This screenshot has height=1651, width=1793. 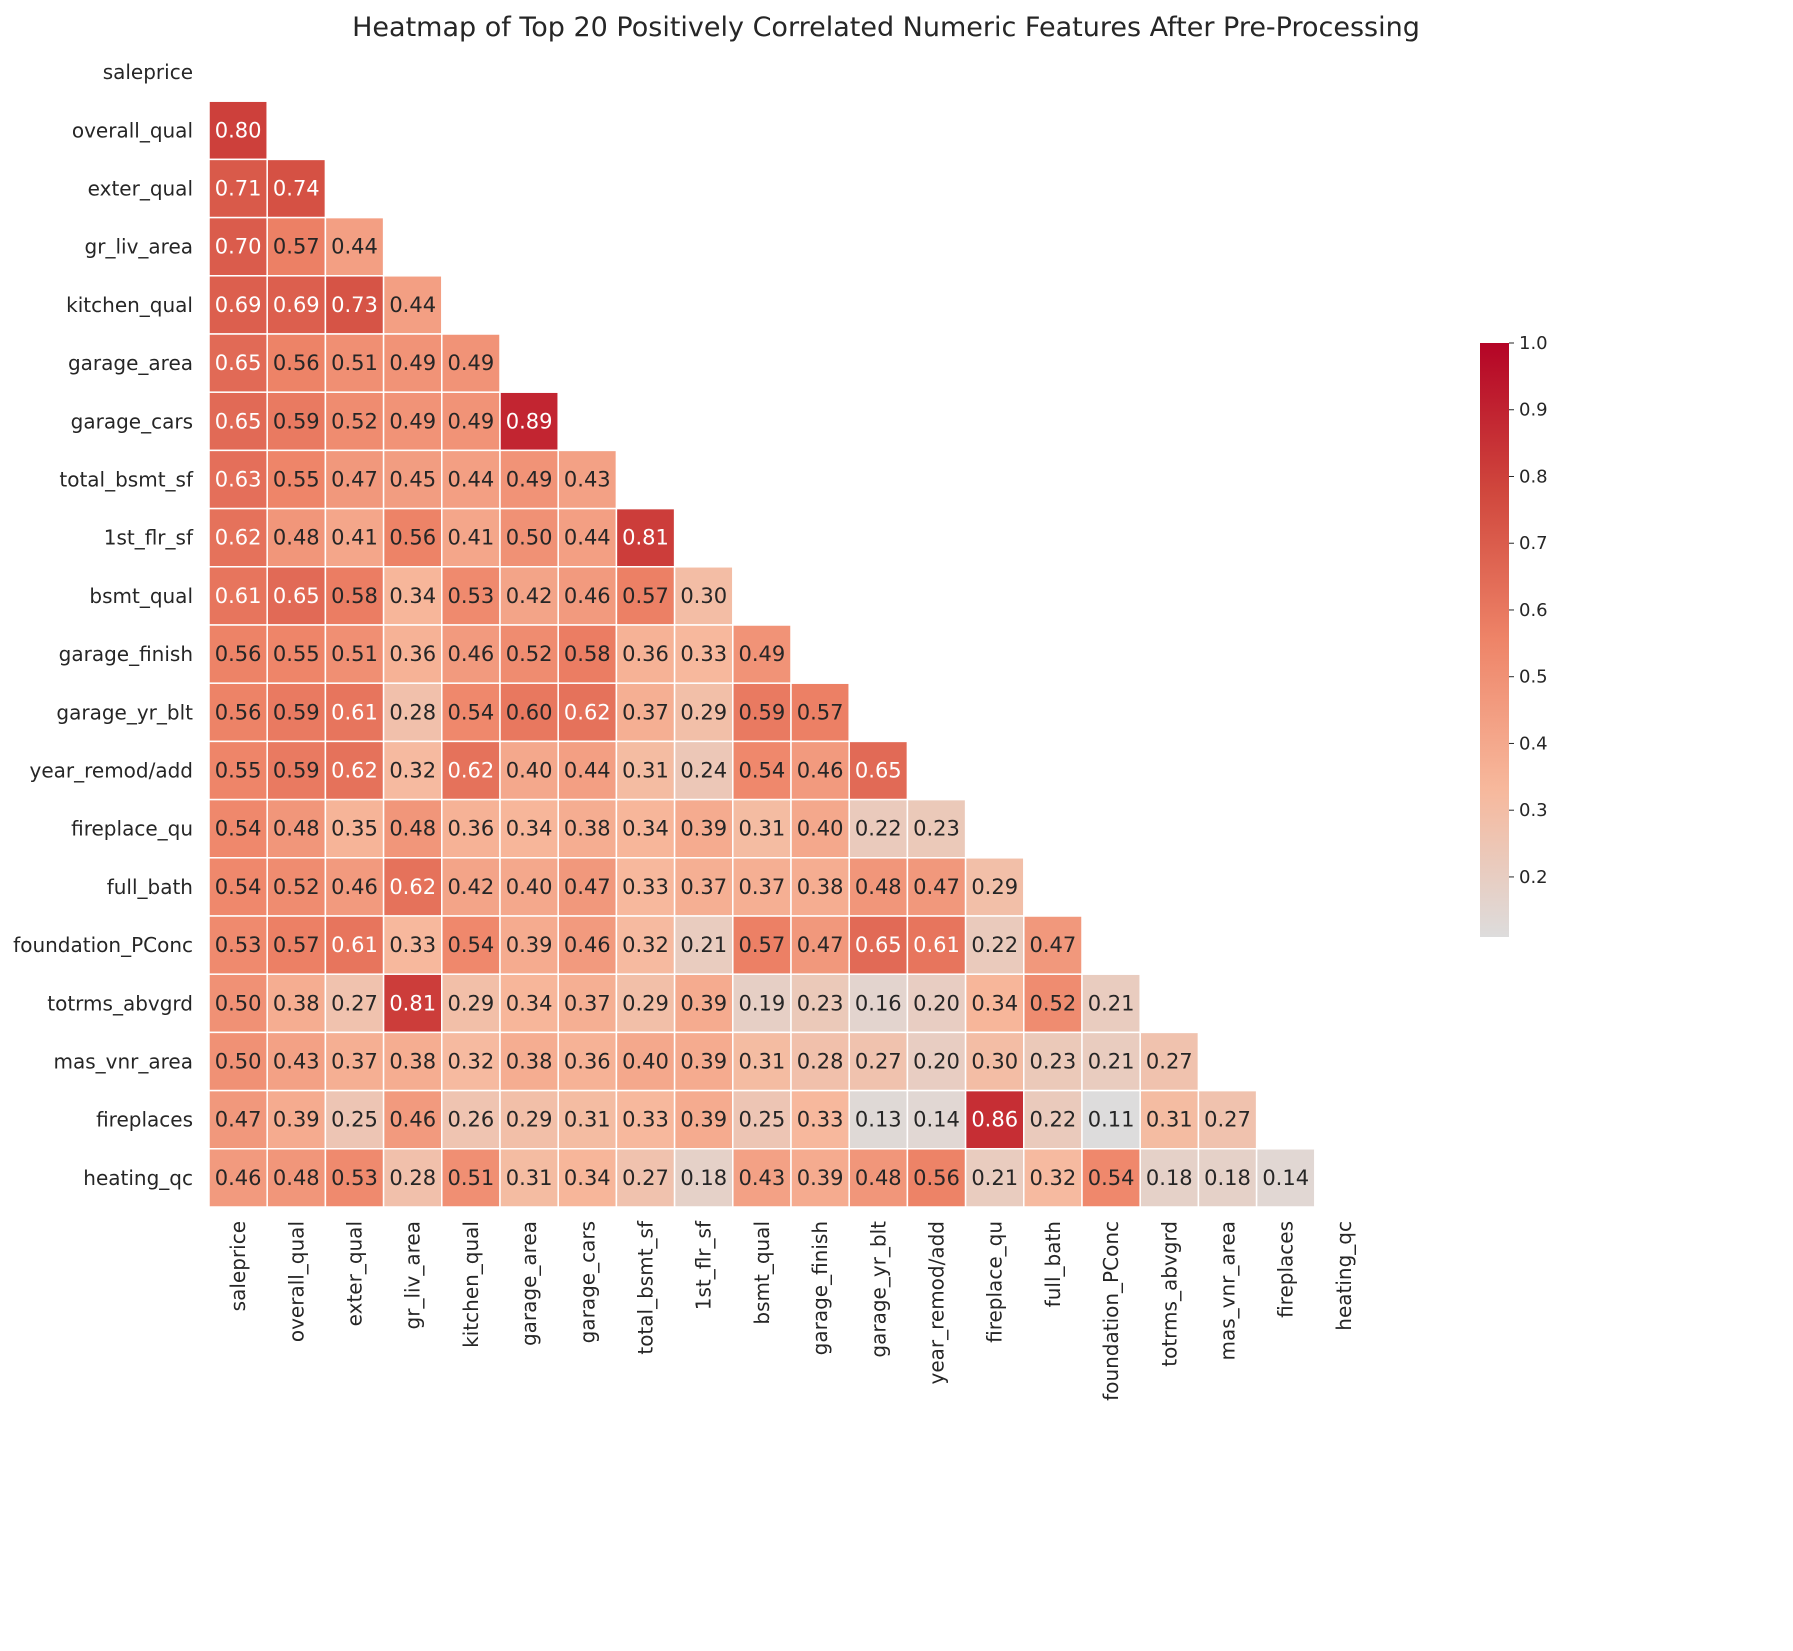 What do you see at coordinates (529, 1283) in the screenshot?
I see `x-tick-label: garage_area` at bounding box center [529, 1283].